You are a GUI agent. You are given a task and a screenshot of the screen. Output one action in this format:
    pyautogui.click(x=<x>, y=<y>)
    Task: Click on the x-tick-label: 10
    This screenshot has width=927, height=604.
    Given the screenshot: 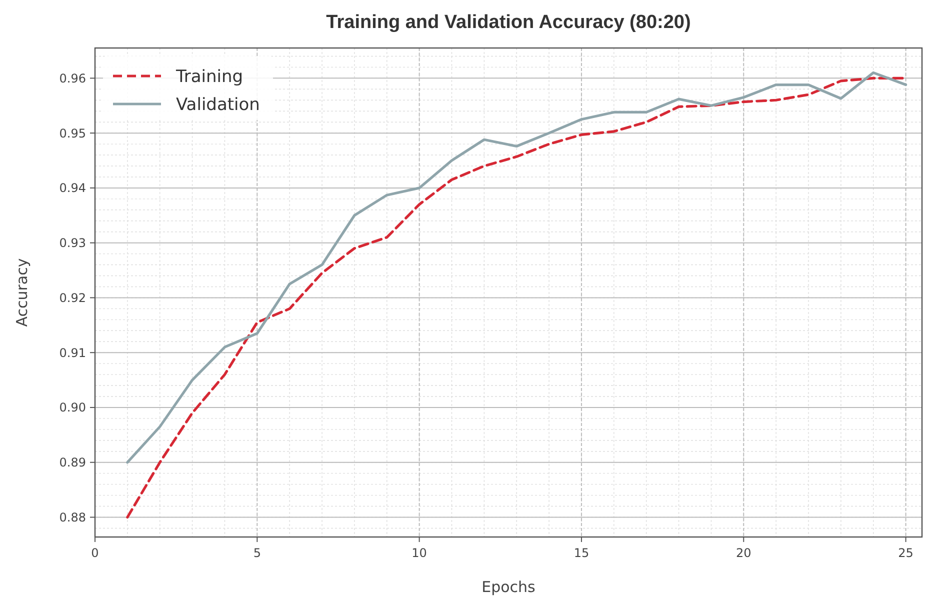 What is the action you would take?
    pyautogui.click(x=419, y=553)
    